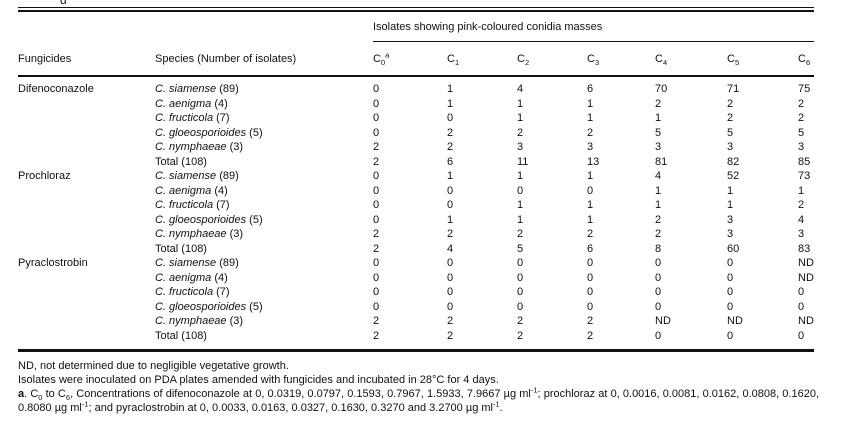 The height and width of the screenshot is (434, 841). What do you see at coordinates (416, 321) in the screenshot?
I see `table-row: C. nymphaeae (3) 2 2 2 2 ND ND ND` at bounding box center [416, 321].